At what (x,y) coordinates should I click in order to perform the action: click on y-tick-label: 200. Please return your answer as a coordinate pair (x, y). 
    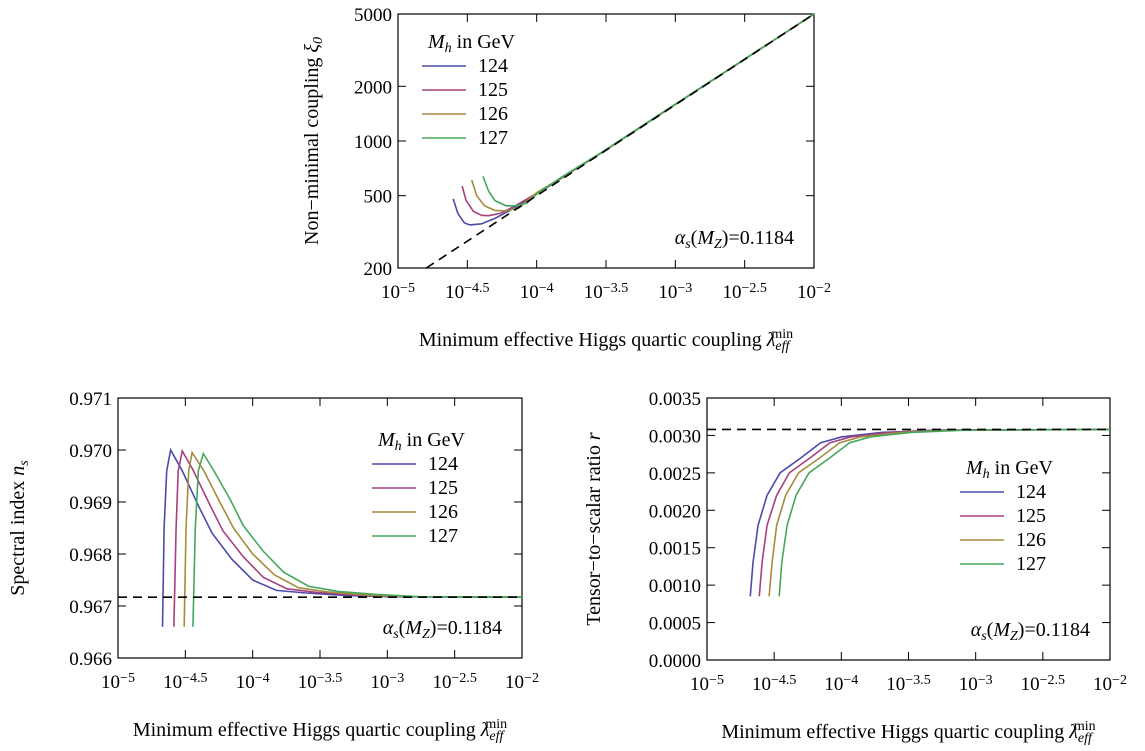
    Looking at the image, I should click on (378, 269).